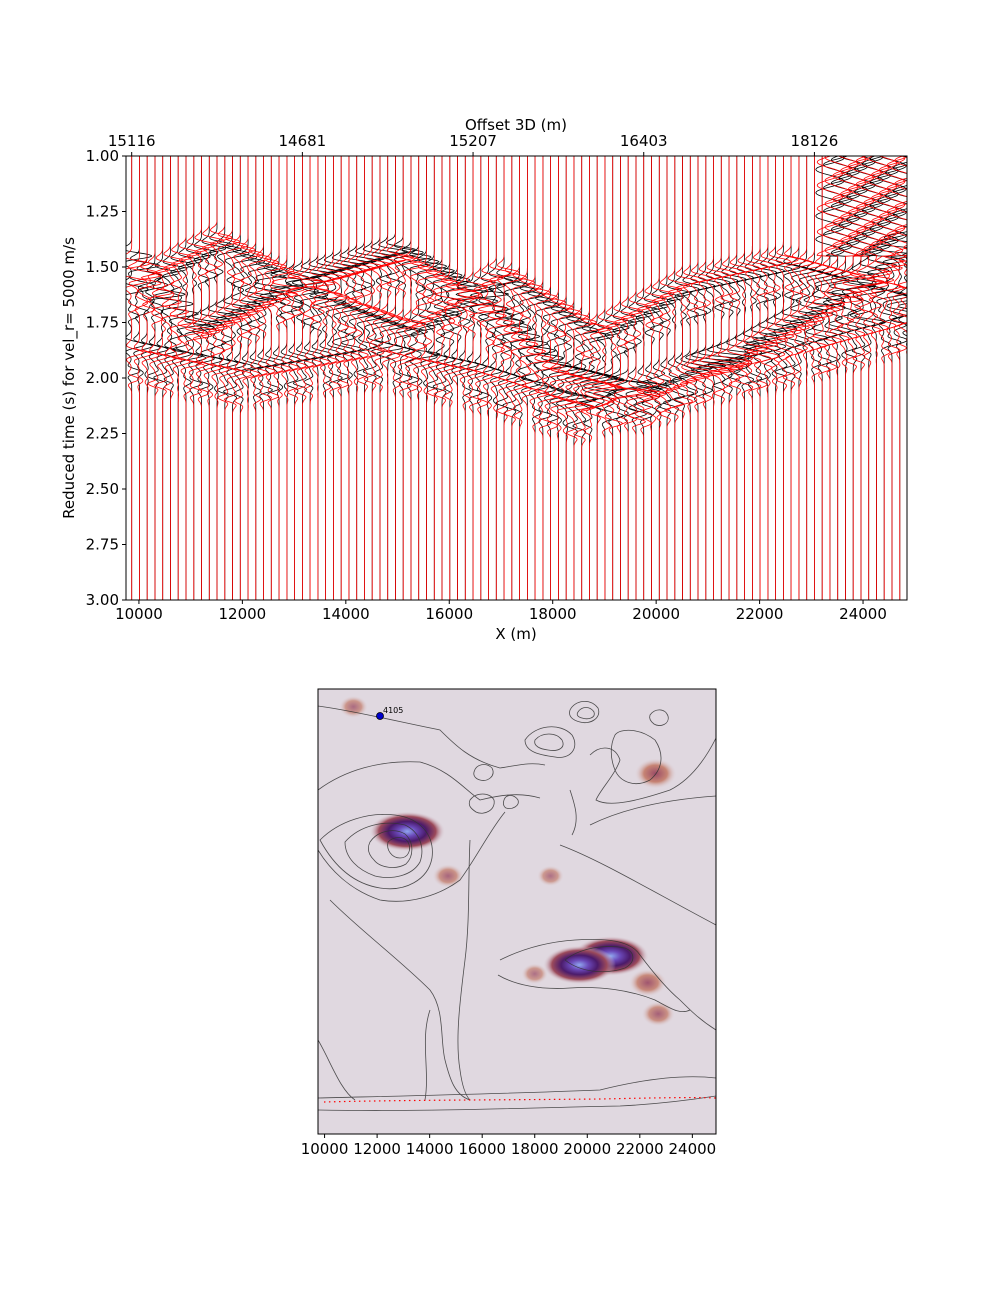 This screenshot has width=1008, height=1296. Describe the element at coordinates (508, 1146) in the screenshot. I see `map-x-axis-ticks: 10000 12000 14000 16000 18000 20000 22000 24000` at that location.